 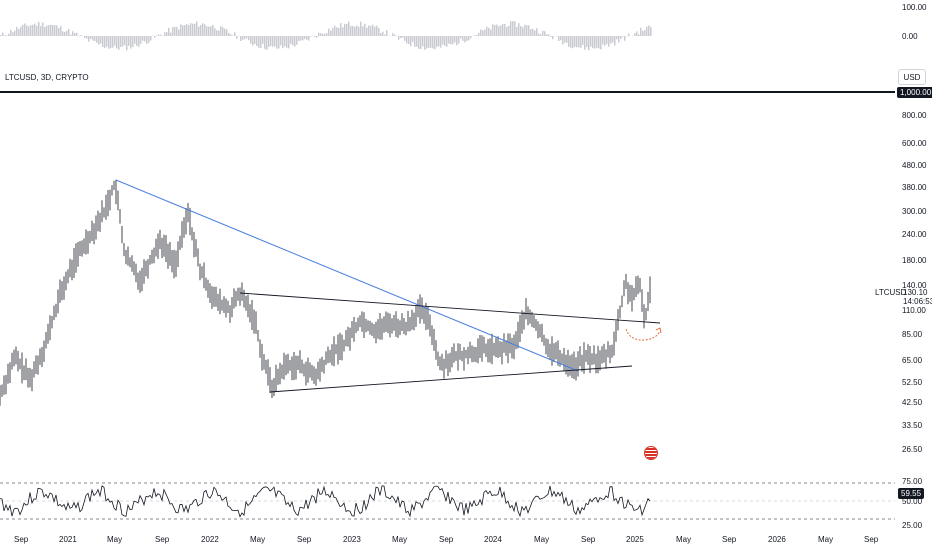 What do you see at coordinates (912, 77) in the screenshot?
I see `currency-button: USD` at bounding box center [912, 77].